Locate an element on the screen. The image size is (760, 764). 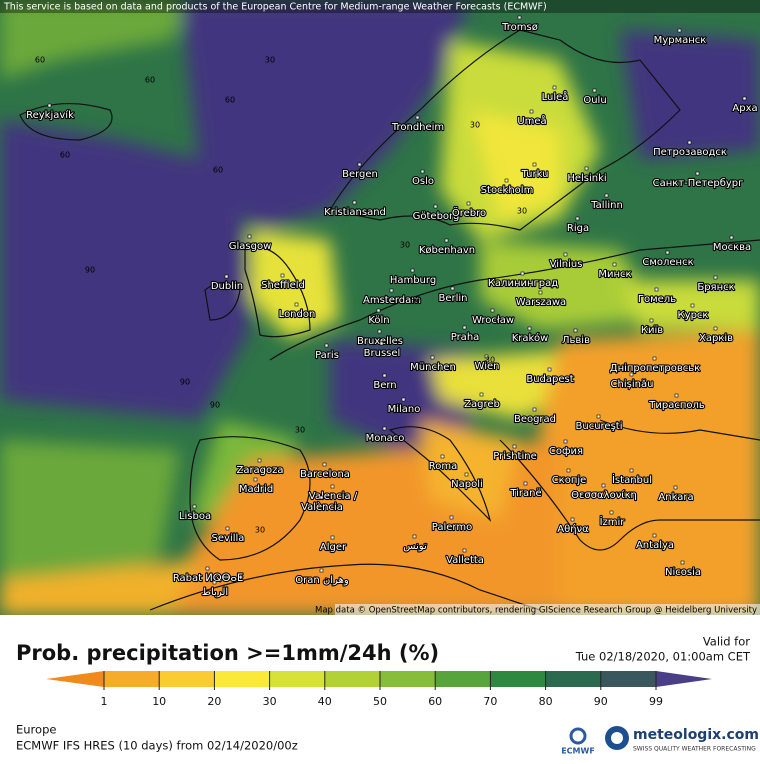
city-label: Brussel is located at coordinates (382, 353).